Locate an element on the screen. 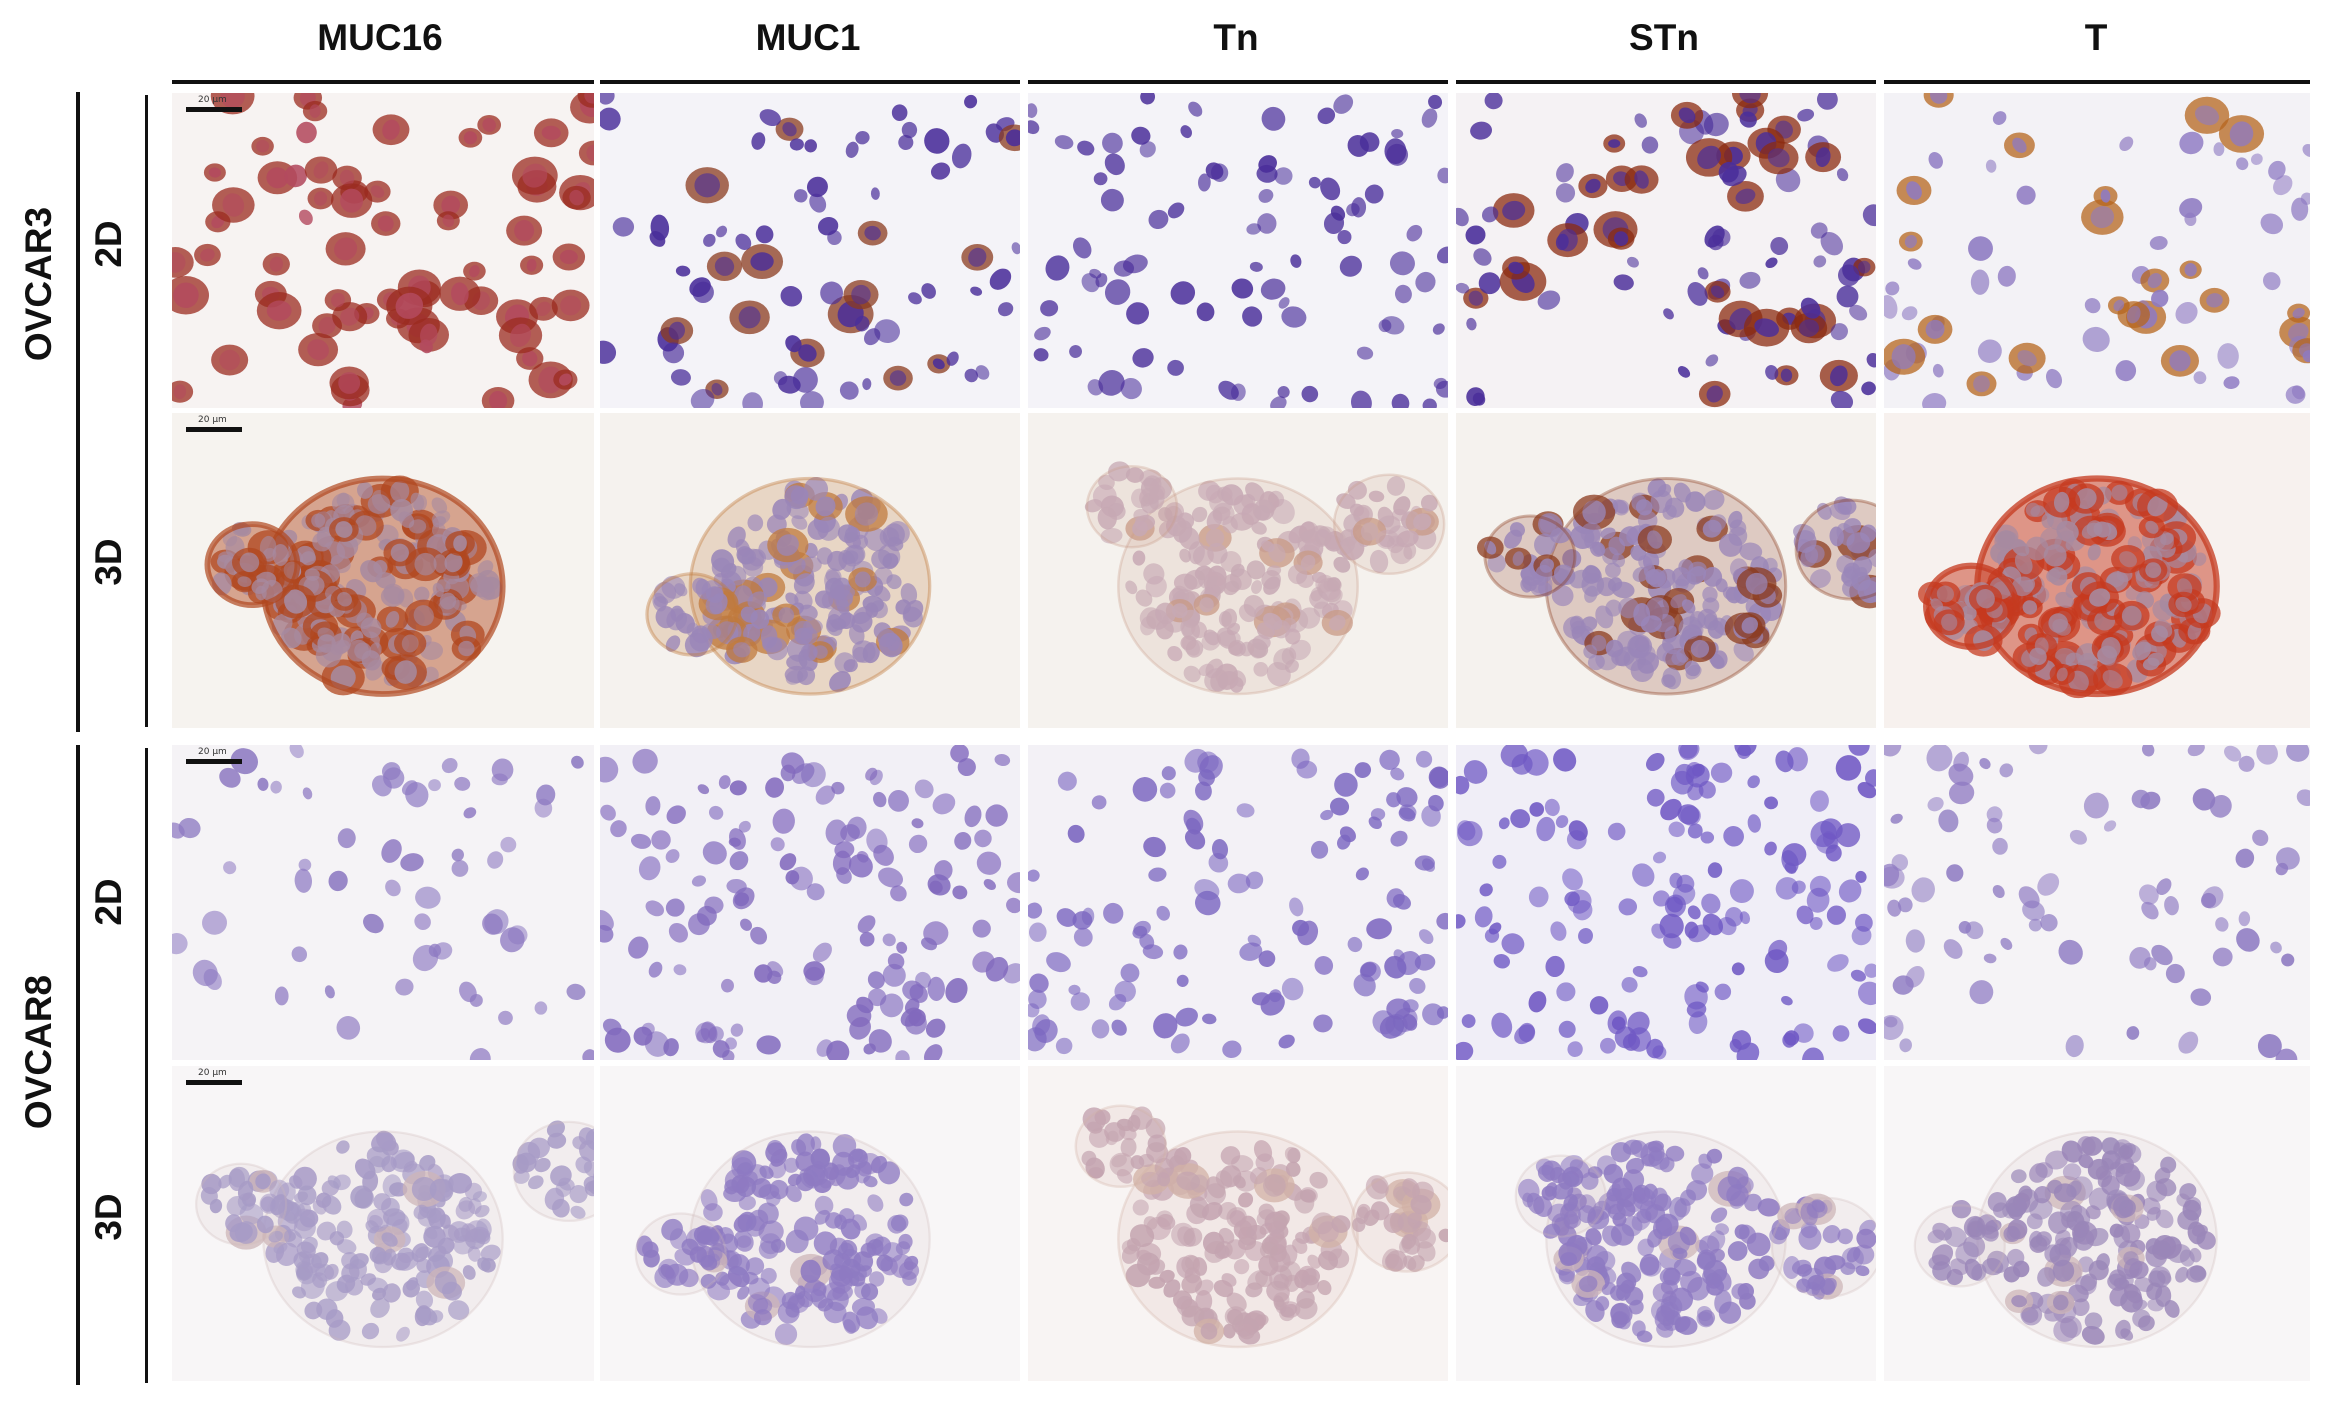 Image resolution: width=2325 pixels, height=1406 pixels. column-rule-muc1 is located at coordinates (810, 82).